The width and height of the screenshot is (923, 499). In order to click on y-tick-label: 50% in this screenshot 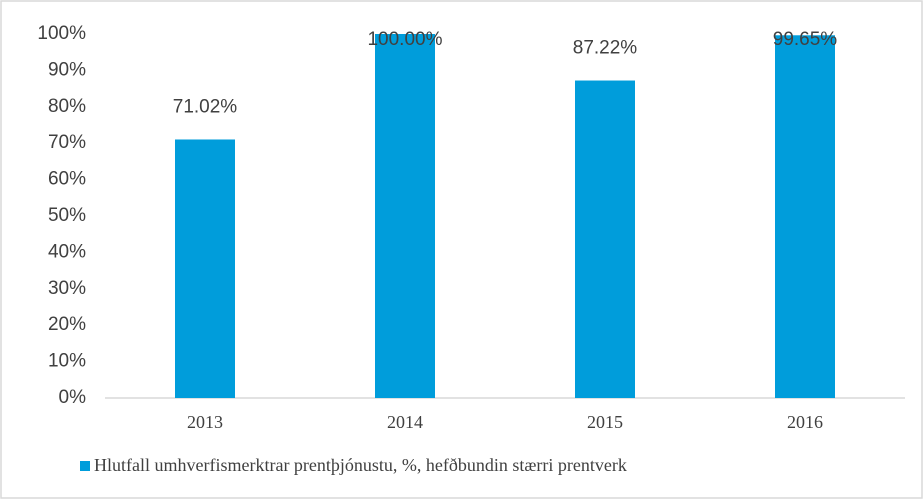, I will do `click(67, 215)`.